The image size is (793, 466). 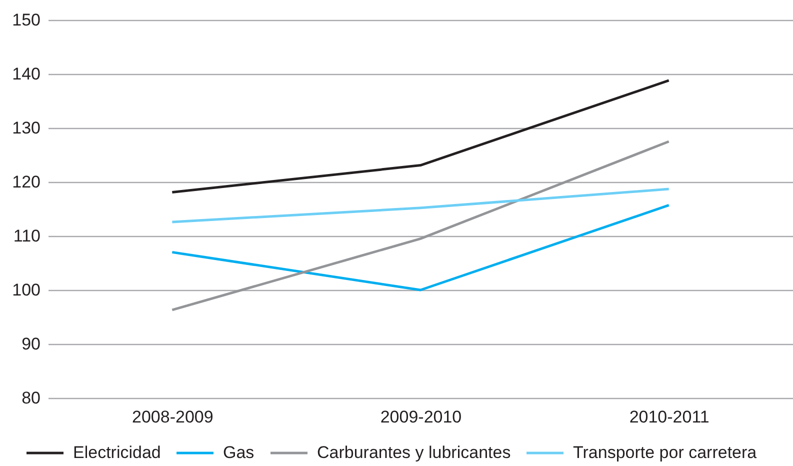 I want to click on x-tick-label: 2008-2009, so click(x=173, y=417).